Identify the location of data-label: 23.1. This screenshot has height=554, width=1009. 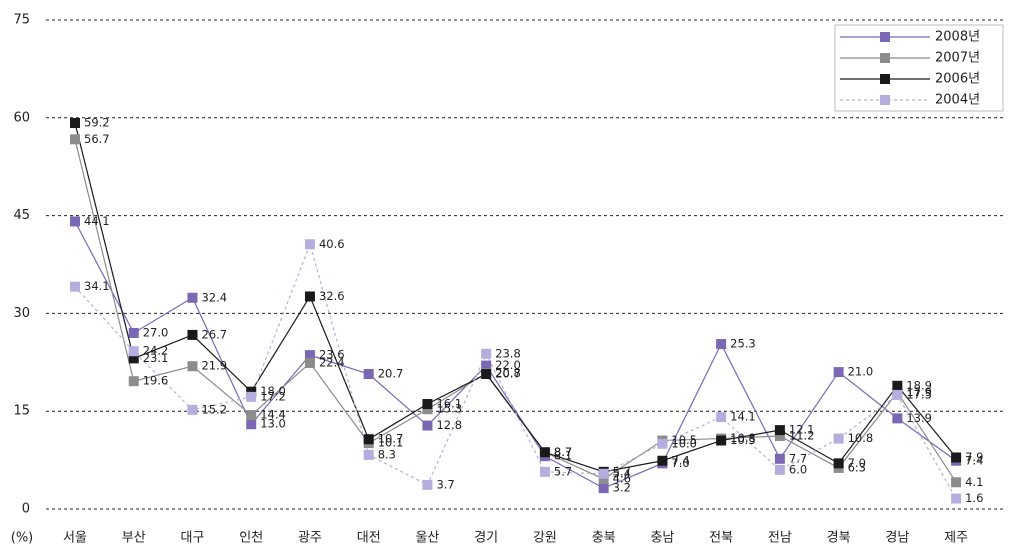
(156, 358).